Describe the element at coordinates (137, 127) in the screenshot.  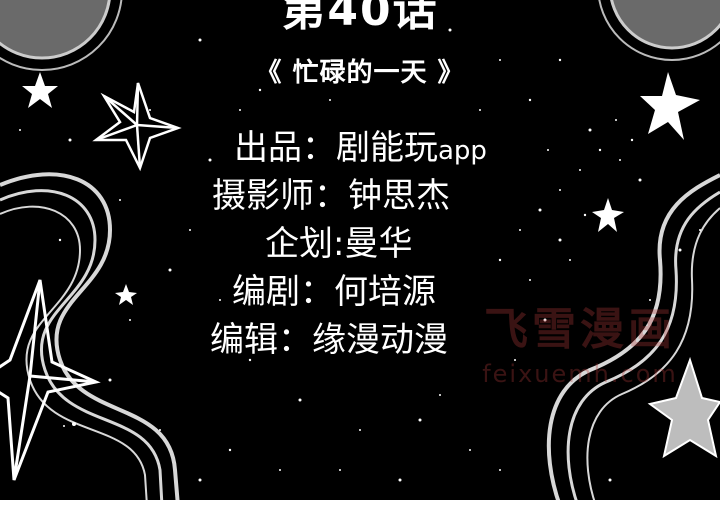
I see `outline-star-icon` at that location.